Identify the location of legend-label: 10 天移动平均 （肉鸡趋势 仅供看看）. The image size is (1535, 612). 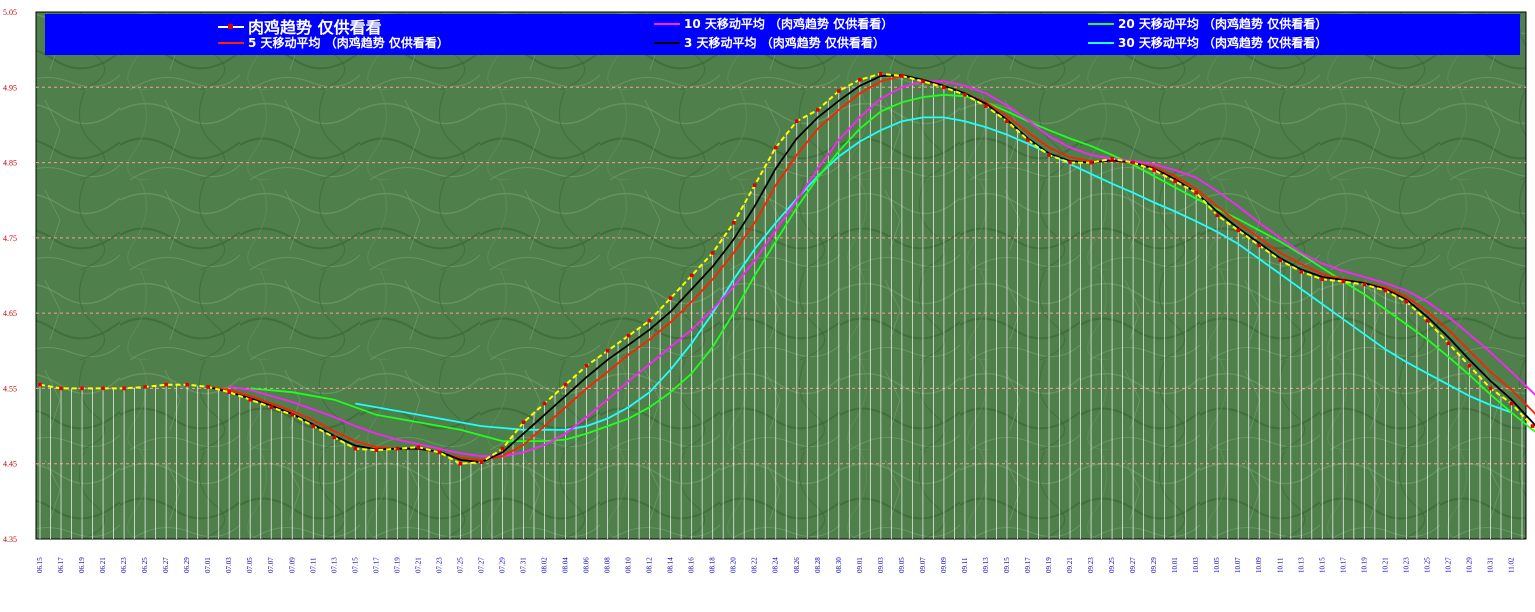
(788, 23).